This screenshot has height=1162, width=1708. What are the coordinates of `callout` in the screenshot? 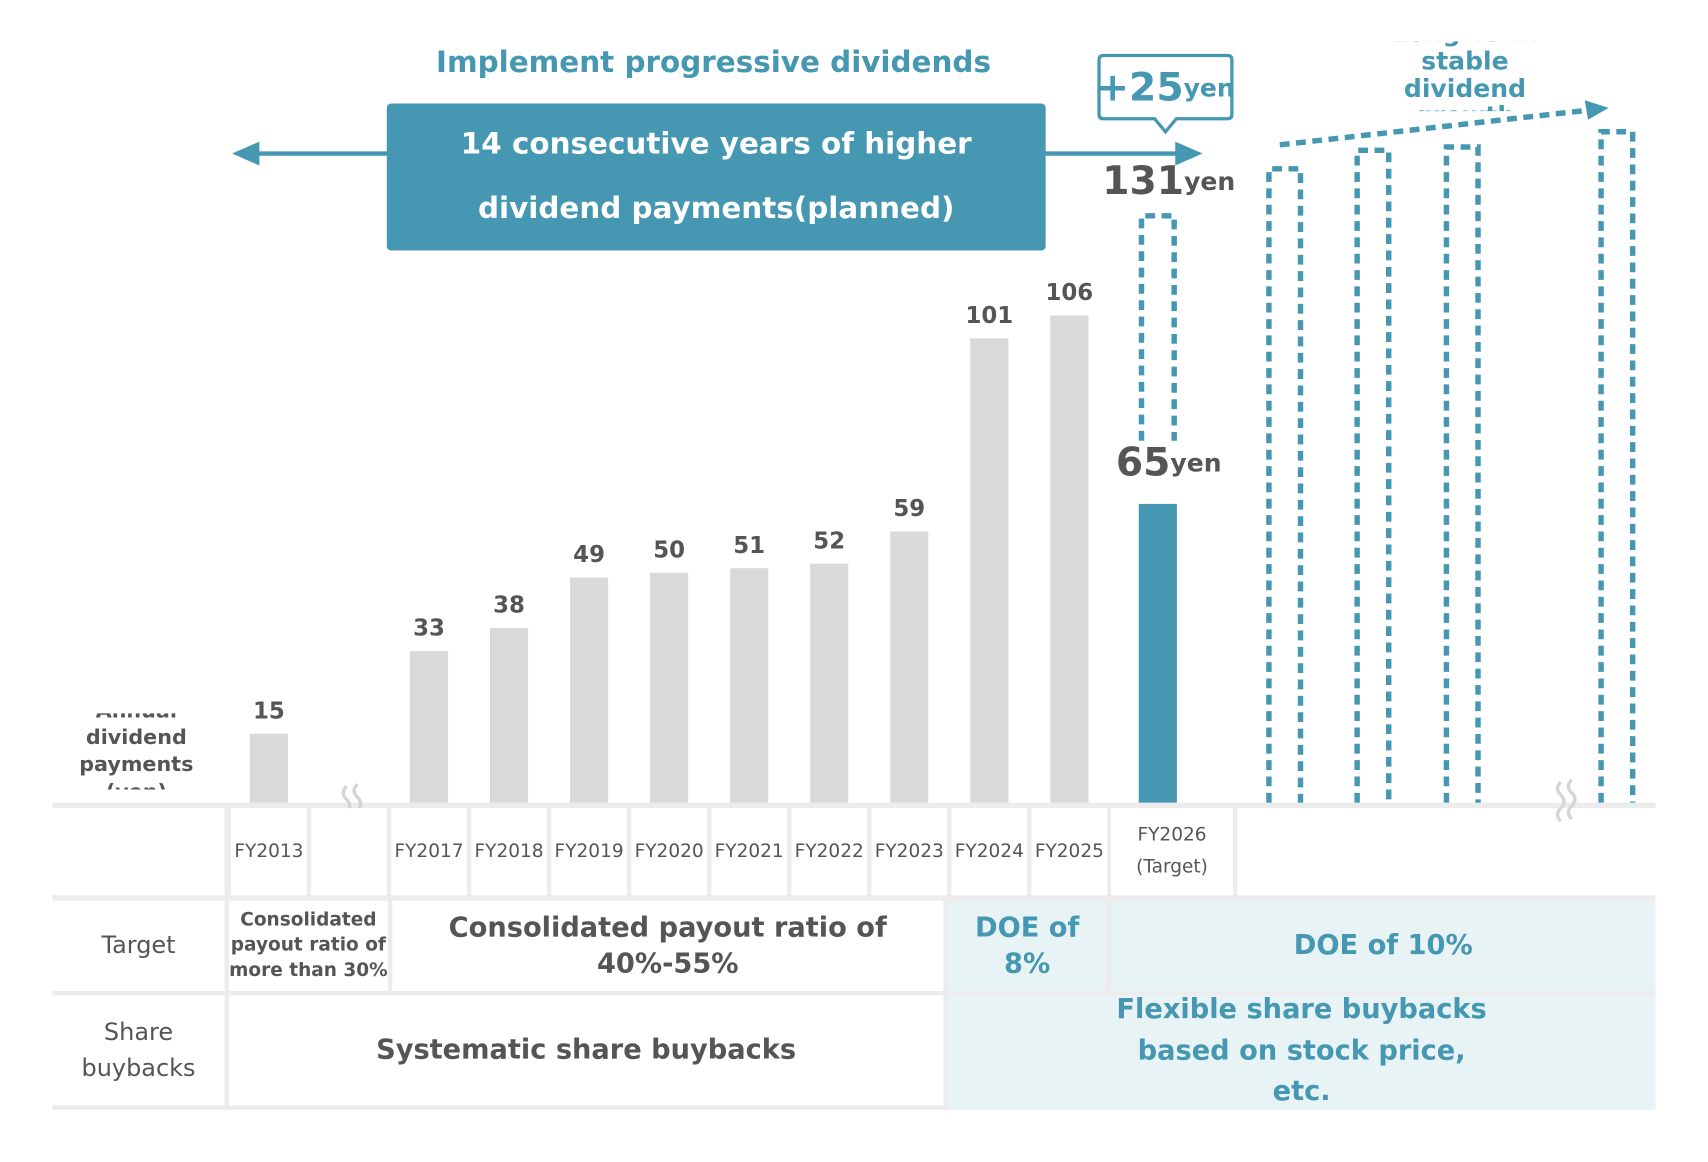 It's located at (1165, 94).